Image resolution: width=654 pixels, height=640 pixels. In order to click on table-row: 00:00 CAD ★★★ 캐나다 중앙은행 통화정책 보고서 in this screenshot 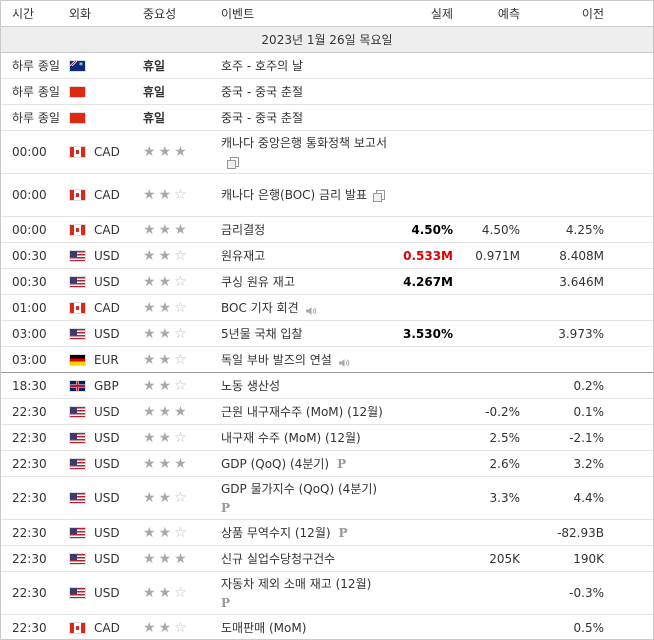, I will do `click(327, 152)`.